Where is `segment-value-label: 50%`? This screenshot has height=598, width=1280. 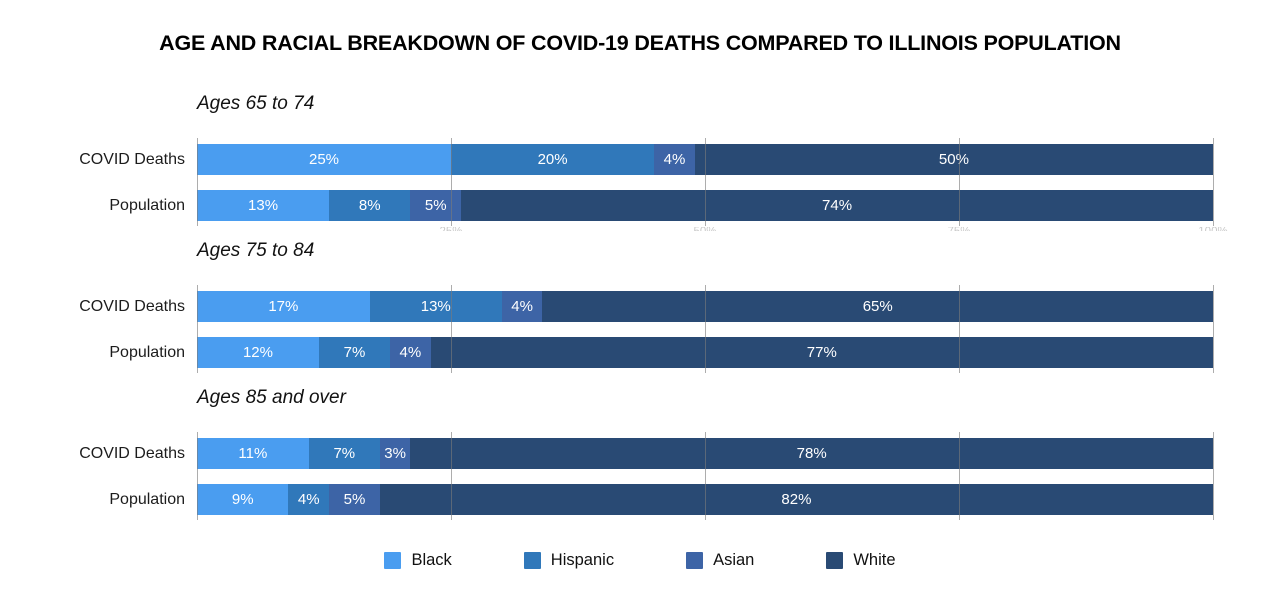
segment-value-label: 50% is located at coordinates (953, 159).